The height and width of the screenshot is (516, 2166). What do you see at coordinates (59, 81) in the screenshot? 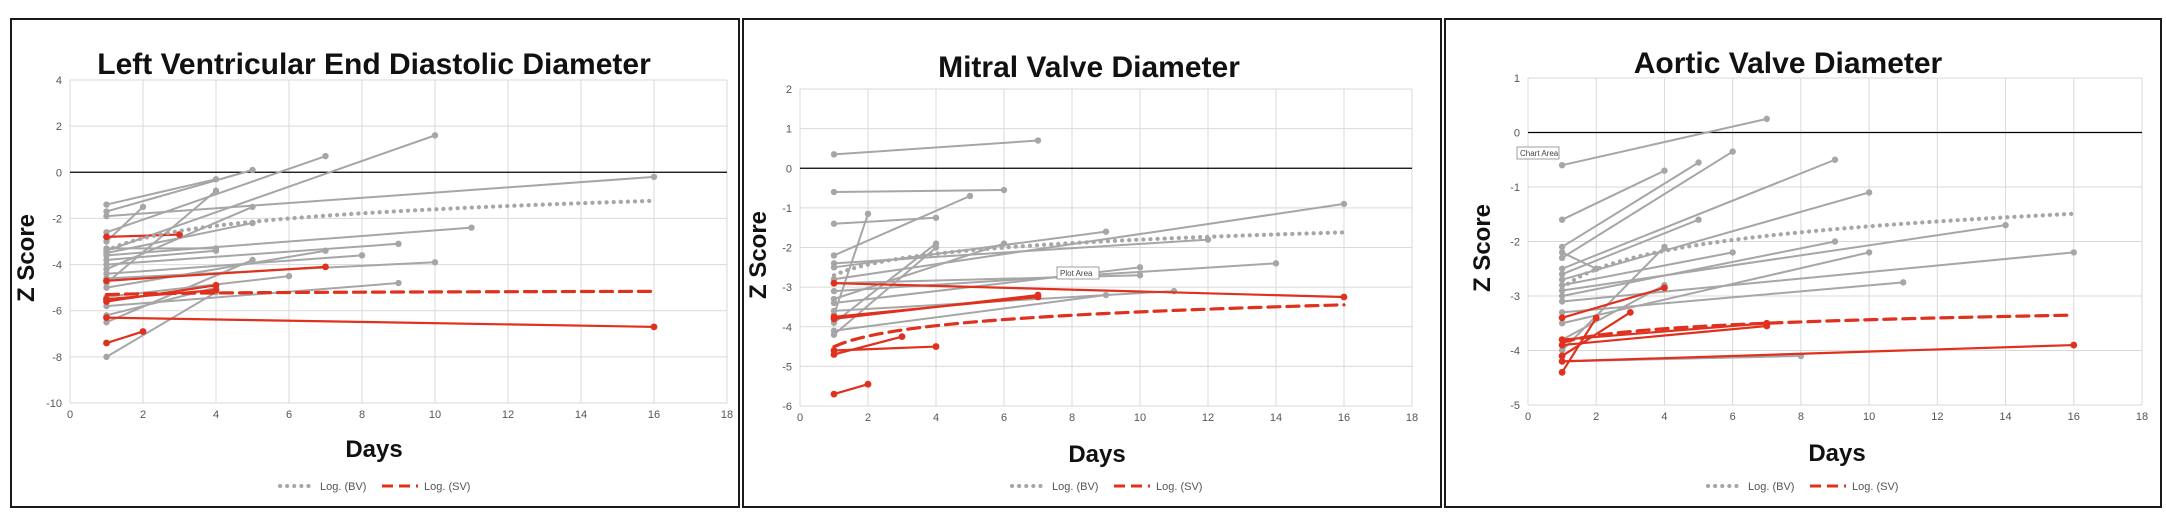
I see `y-tick-label: 4` at bounding box center [59, 81].